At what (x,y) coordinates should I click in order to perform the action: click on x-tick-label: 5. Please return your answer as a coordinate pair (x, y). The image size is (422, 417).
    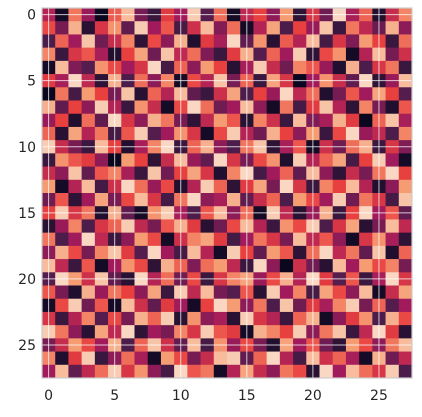
    Looking at the image, I should click on (114, 396).